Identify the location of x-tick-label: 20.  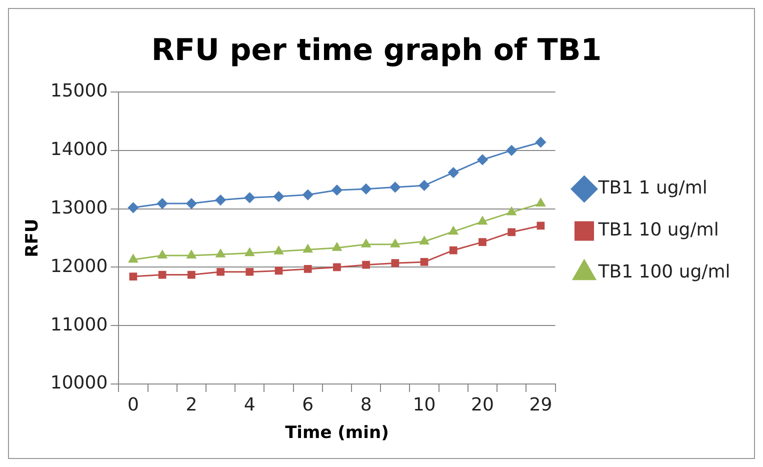
(482, 405).